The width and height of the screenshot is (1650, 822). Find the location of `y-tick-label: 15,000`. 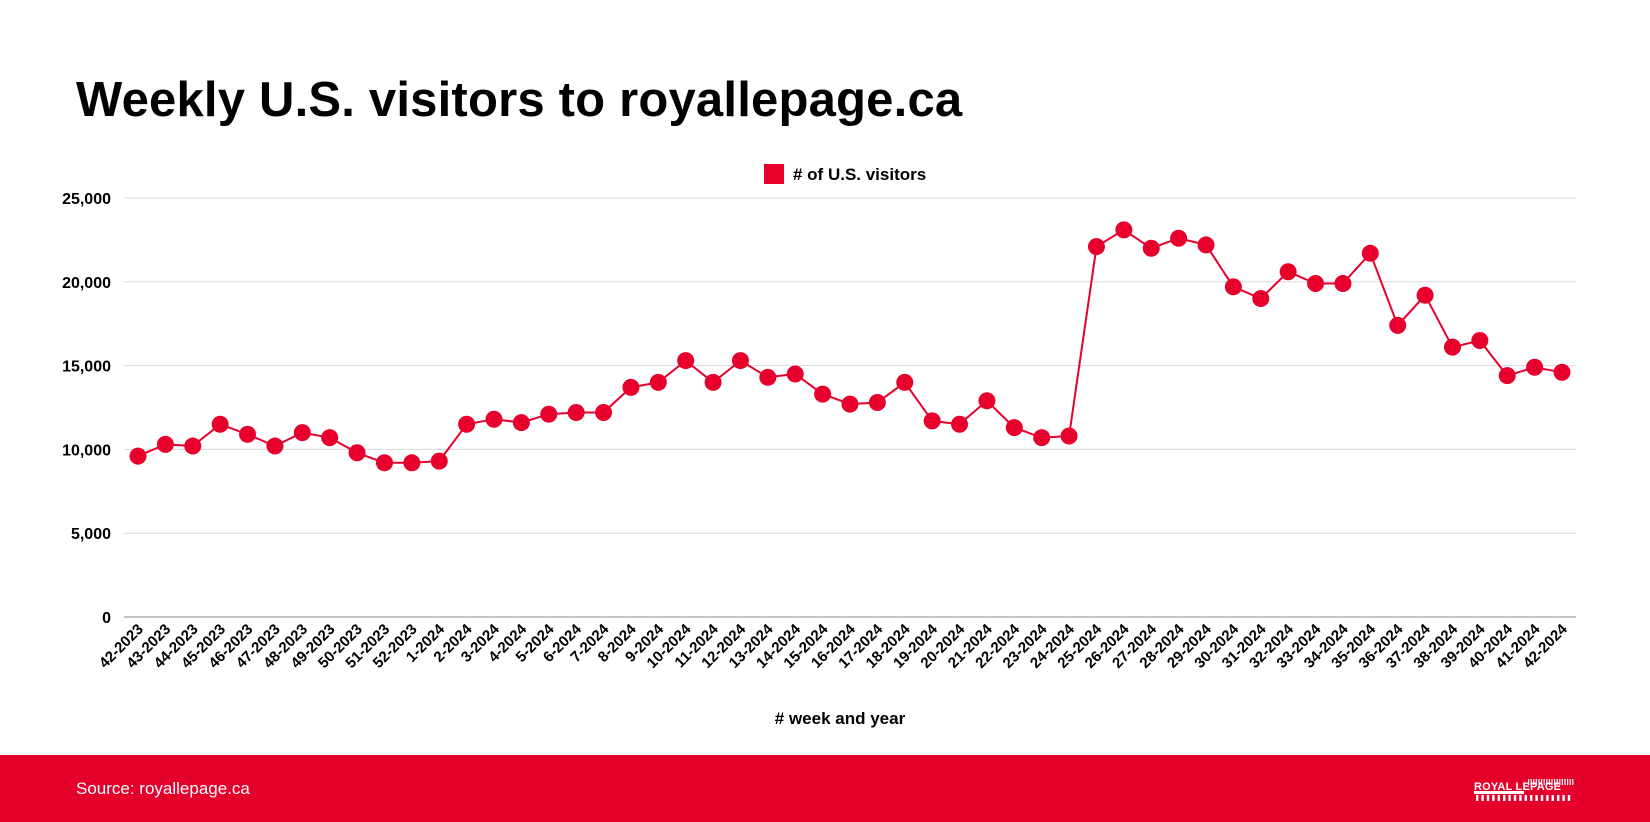

y-tick-label: 15,000 is located at coordinates (86, 367).